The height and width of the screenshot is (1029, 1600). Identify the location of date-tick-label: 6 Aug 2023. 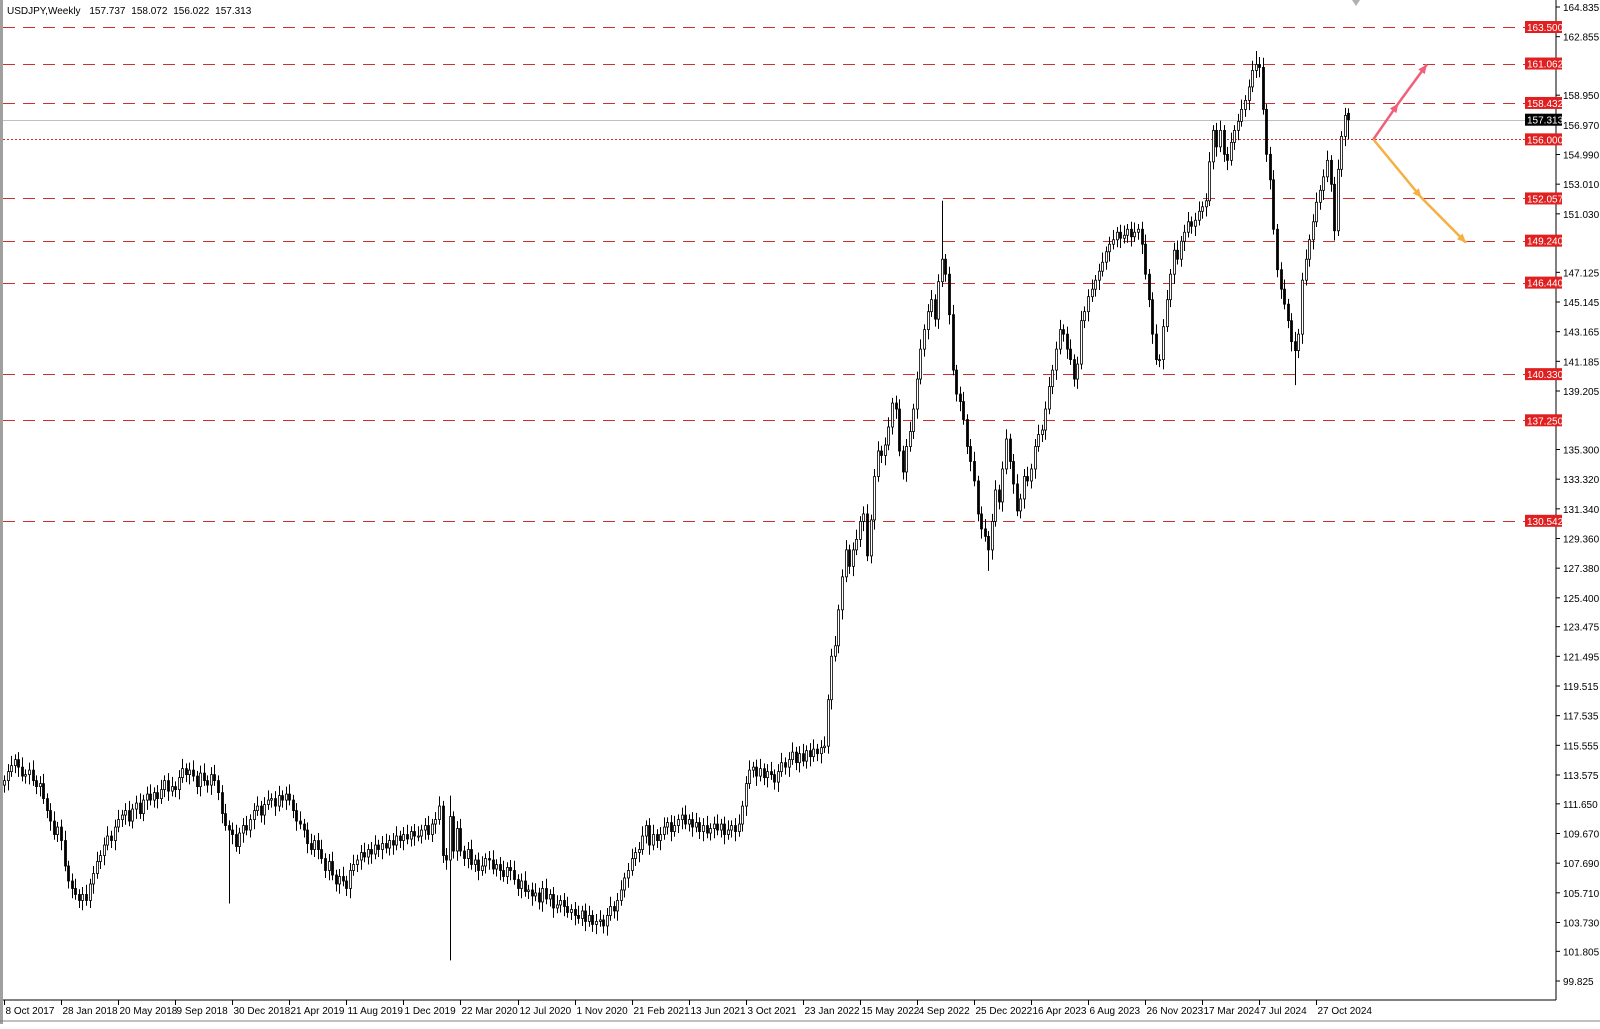
(1115, 1011).